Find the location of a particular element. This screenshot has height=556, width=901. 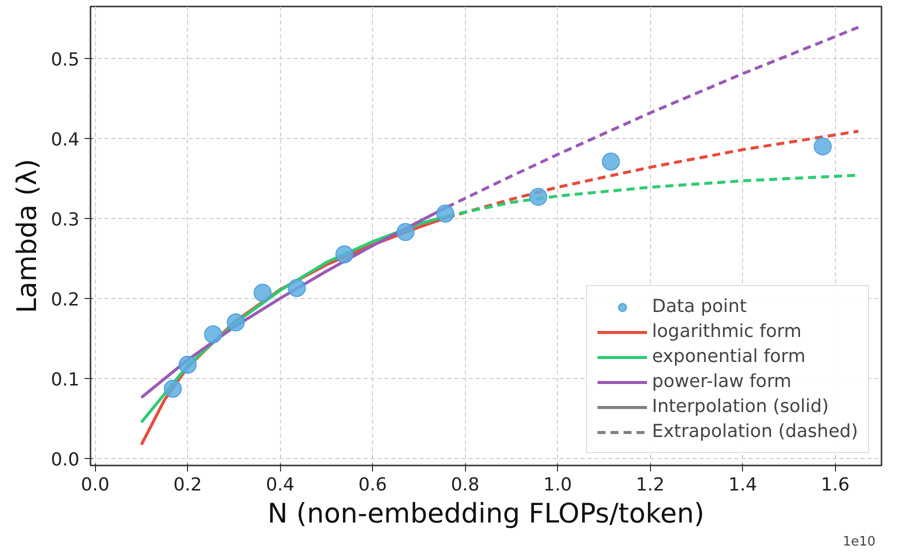

x-tick-label: 0.8 is located at coordinates (465, 485).